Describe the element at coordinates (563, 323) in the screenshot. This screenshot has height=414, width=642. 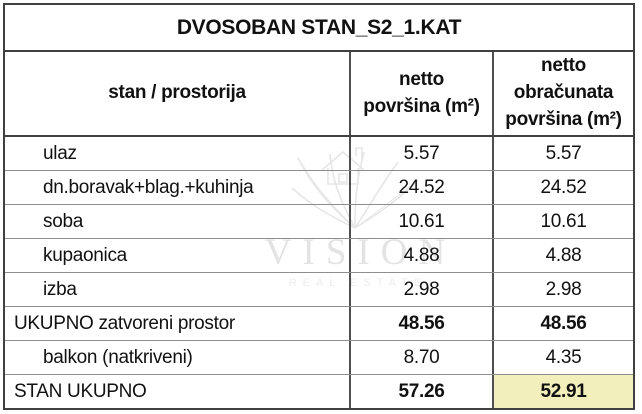
I see `obracunata-subtotal-value: 48.56` at that location.